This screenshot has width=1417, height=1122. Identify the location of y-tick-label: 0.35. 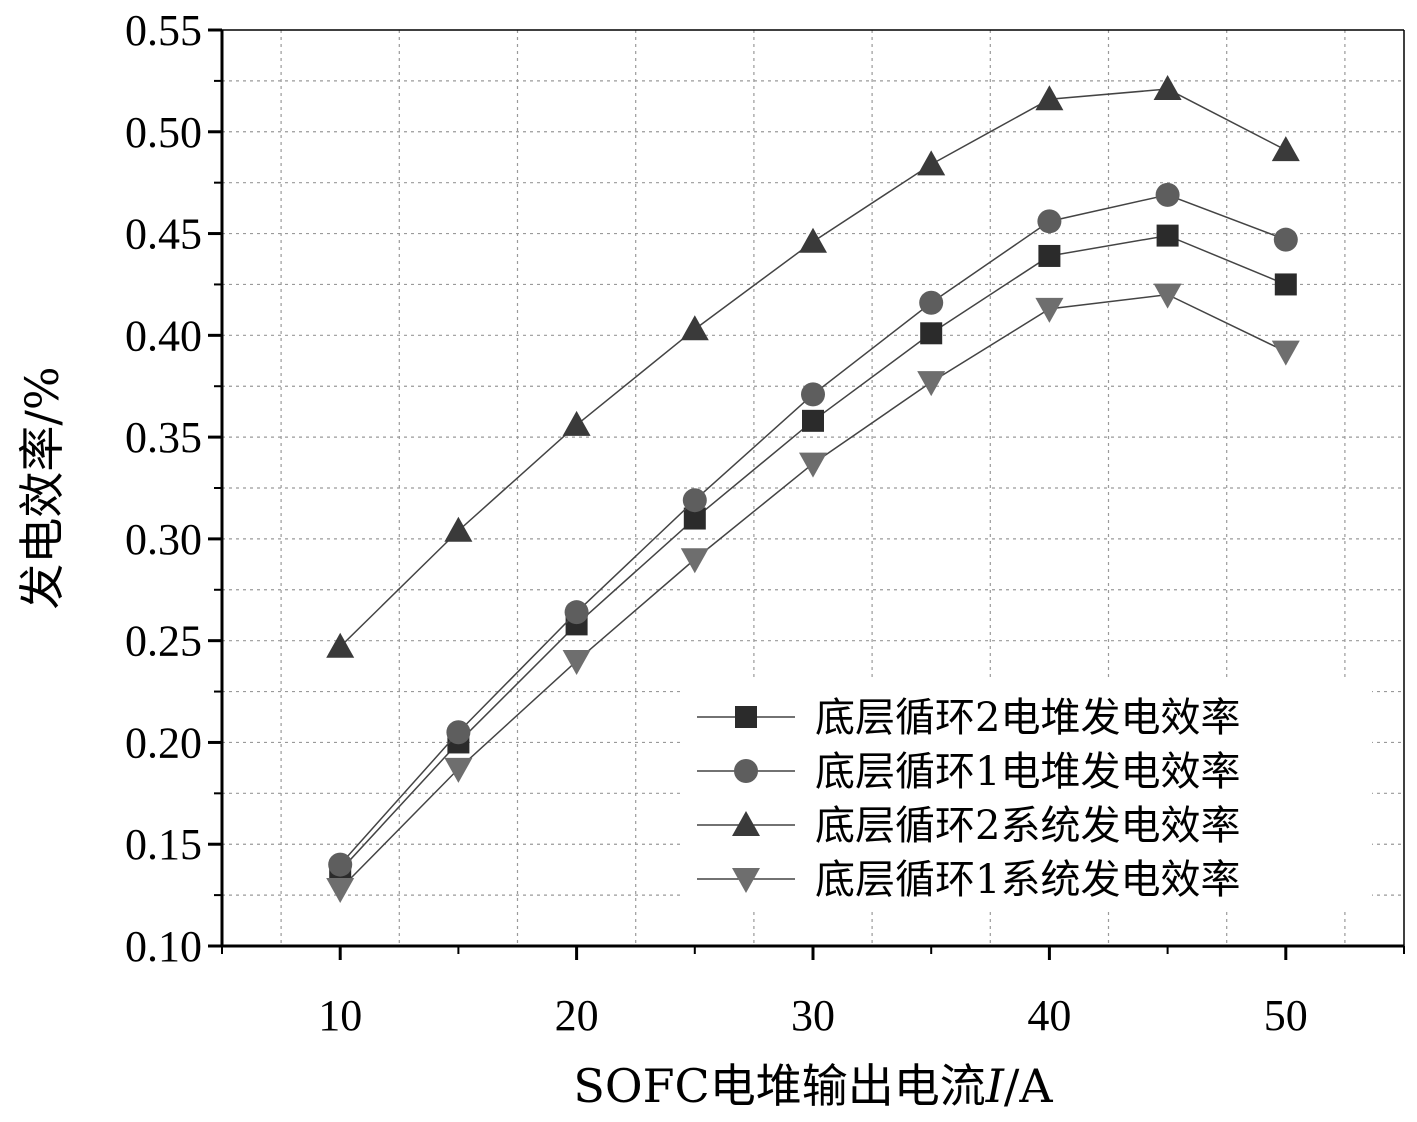
(163, 437).